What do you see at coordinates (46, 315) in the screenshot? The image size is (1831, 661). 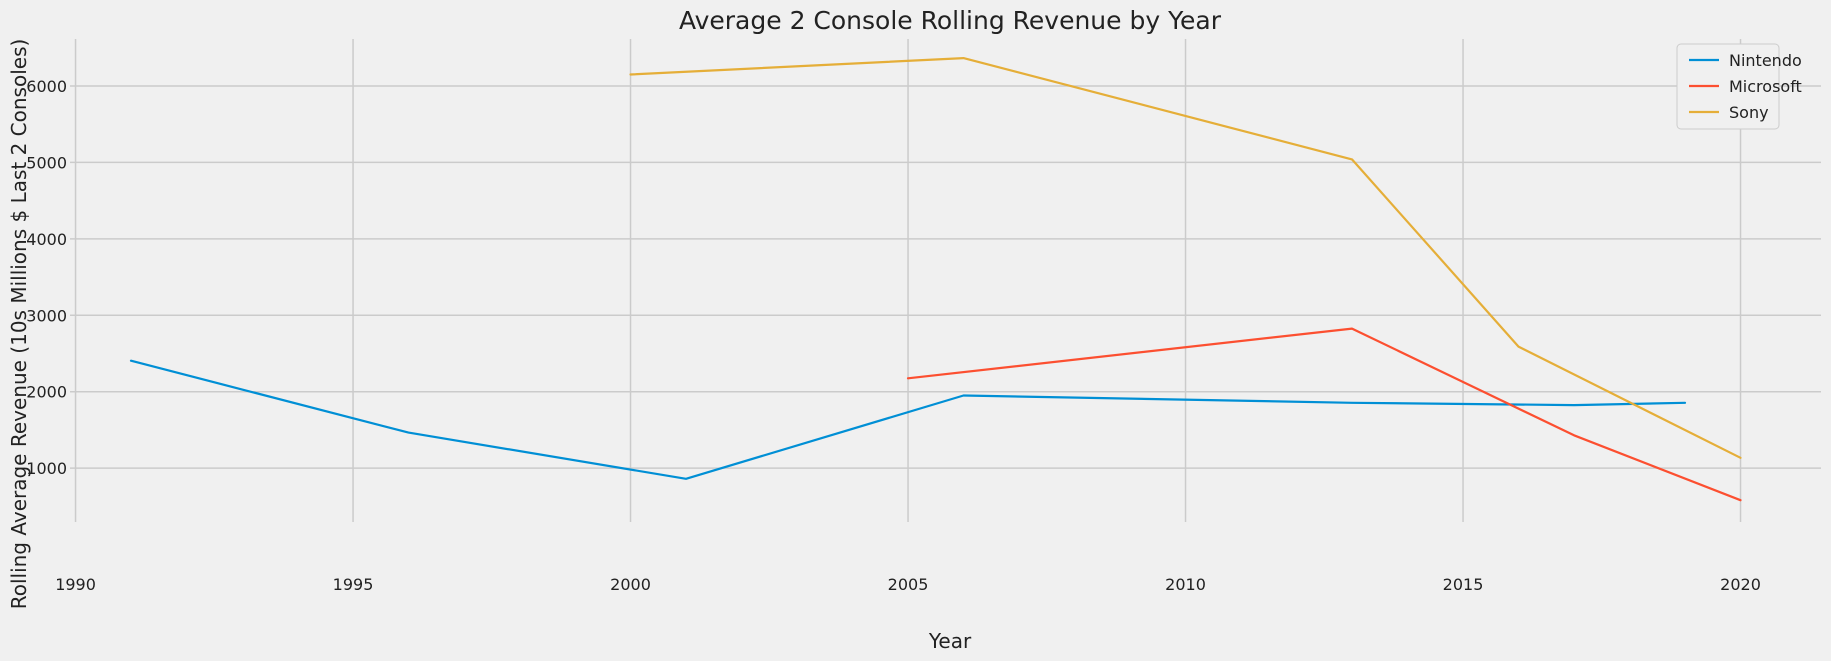 I see `y-tick-label: 3000` at bounding box center [46, 315].